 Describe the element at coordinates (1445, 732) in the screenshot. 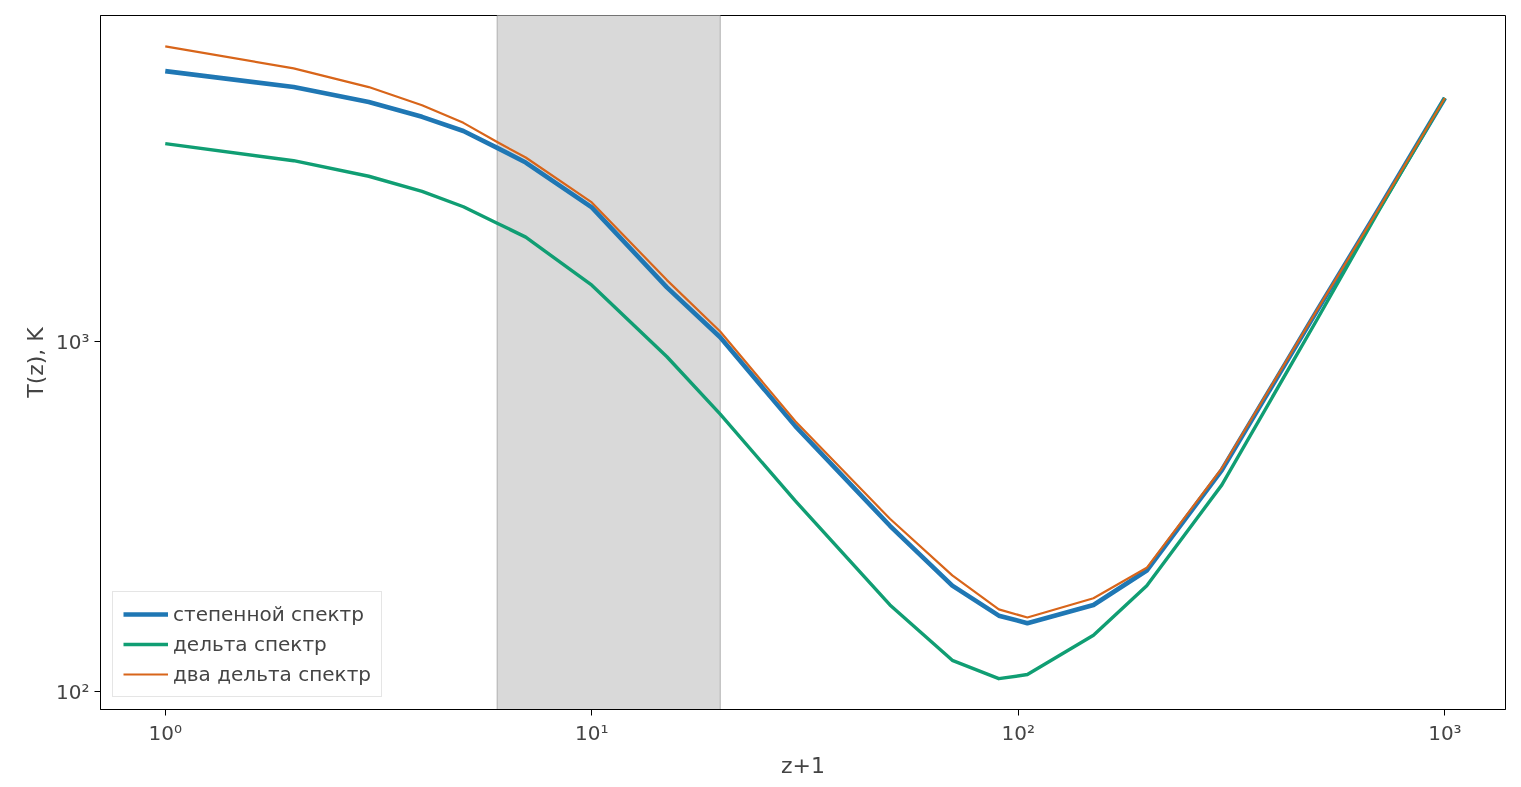

I see `x-tick-label: 10³` at that location.